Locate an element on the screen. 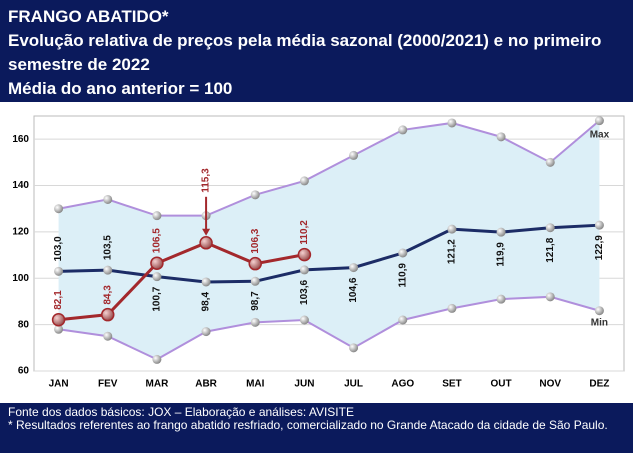 This screenshot has height=453, width=633. data-label: 98,7 is located at coordinates (255, 301).